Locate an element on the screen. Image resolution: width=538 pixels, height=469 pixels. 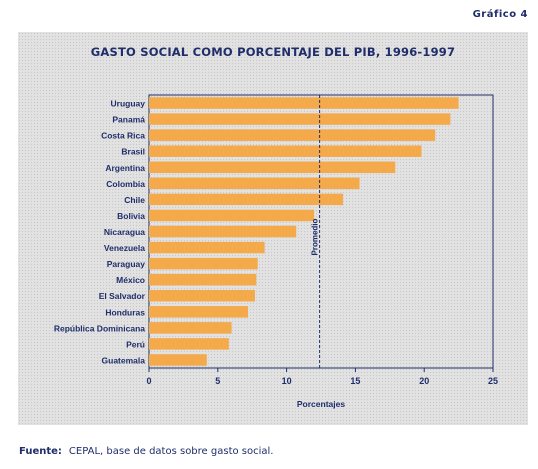
category-label: México is located at coordinates (130, 280).